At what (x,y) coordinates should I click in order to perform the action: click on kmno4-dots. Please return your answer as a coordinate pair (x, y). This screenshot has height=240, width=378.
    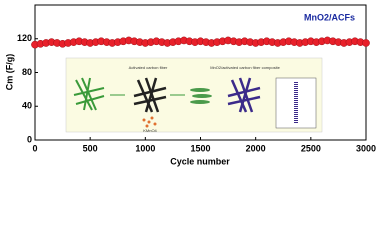
    Looking at the image, I should click on (149, 122).